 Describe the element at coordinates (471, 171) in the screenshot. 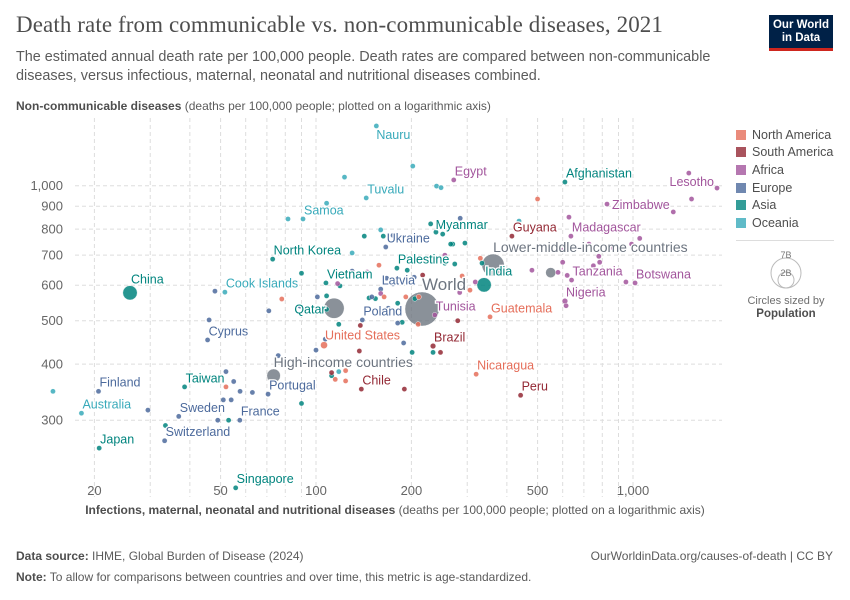

I see `point-label: Egypt` at that location.